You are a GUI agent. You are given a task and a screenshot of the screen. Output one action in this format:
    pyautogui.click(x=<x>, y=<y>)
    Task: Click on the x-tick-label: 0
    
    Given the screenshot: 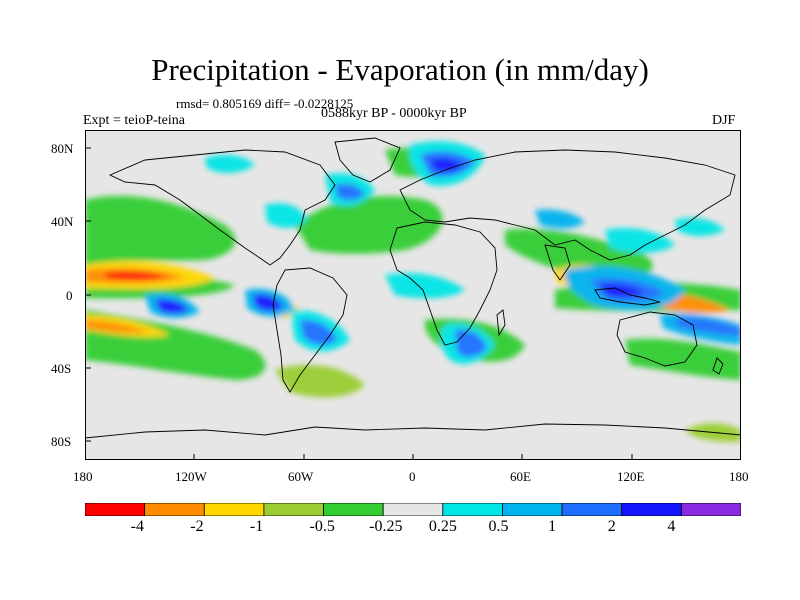 What is the action you would take?
    pyautogui.click(x=412, y=476)
    